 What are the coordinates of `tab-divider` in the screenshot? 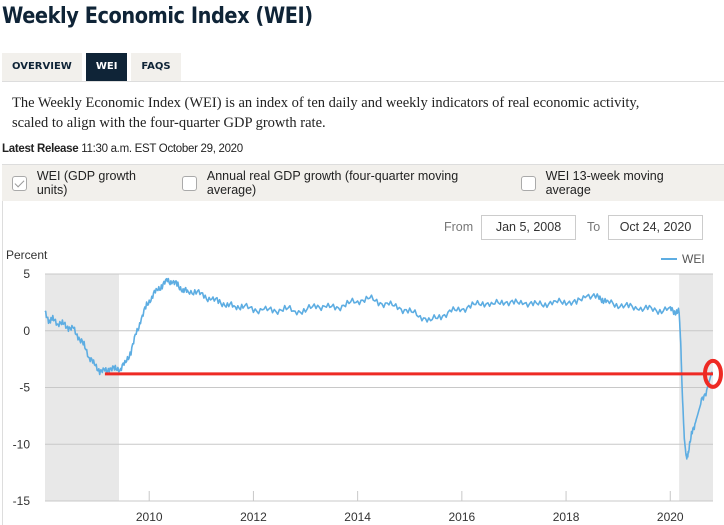 It's located at (363, 81).